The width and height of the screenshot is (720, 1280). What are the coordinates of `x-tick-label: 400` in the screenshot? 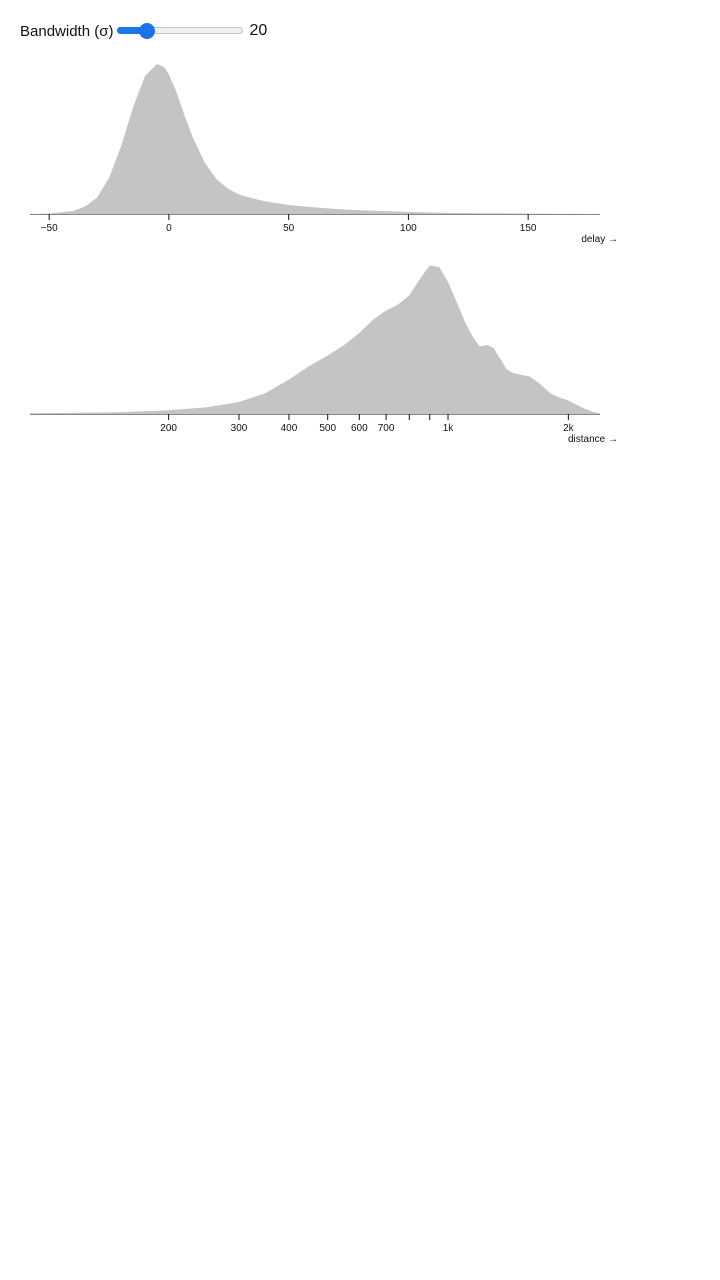 It's located at (289, 428).